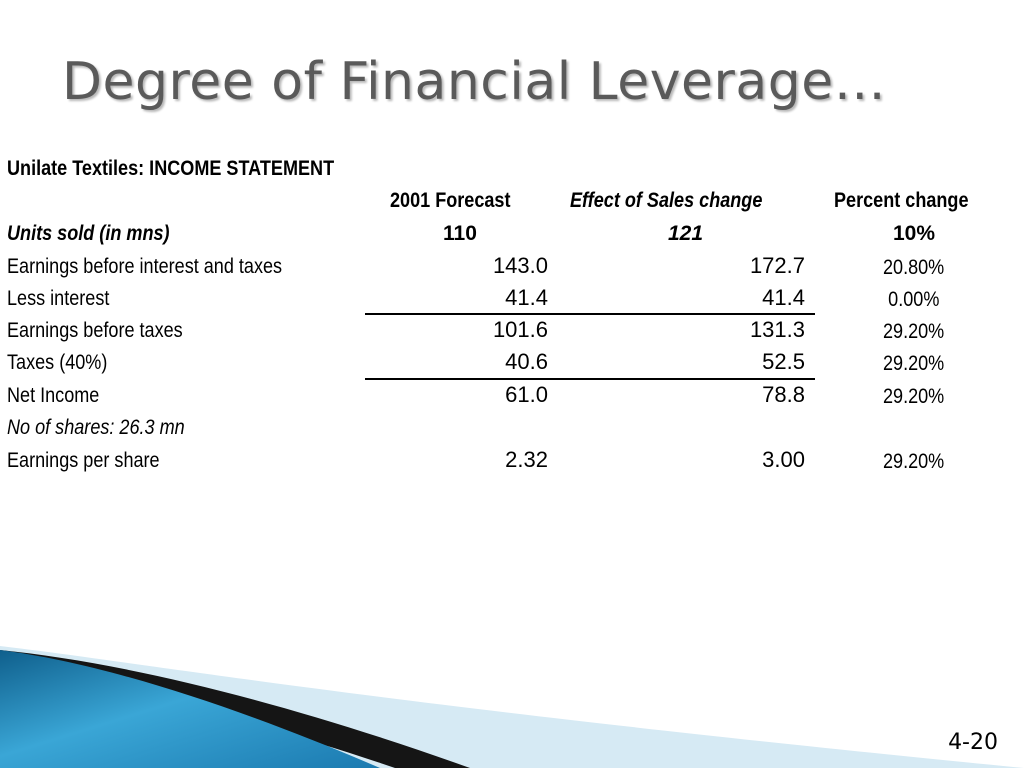 This screenshot has width=1024, height=768. Describe the element at coordinates (783, 394) in the screenshot. I see `row-effect: 78.8` at that location.